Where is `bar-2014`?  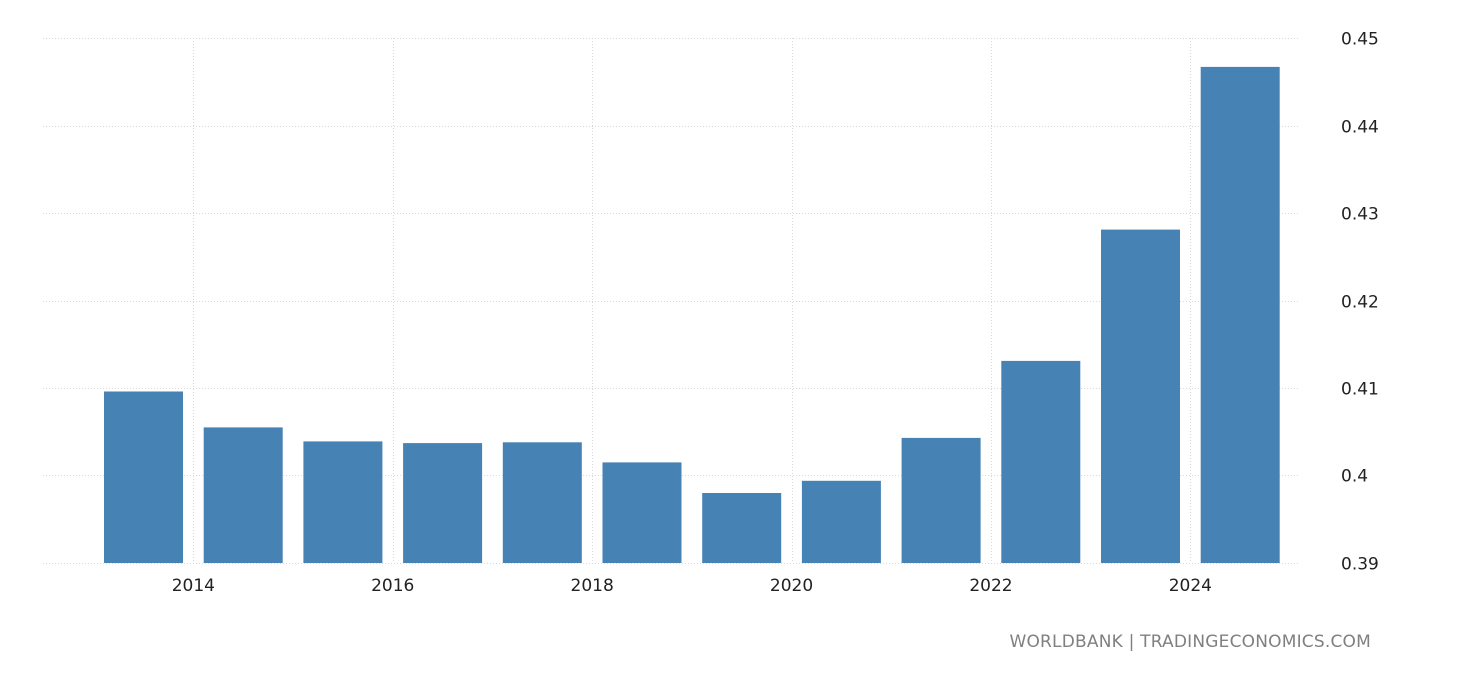 bar-2014 is located at coordinates (243, 495).